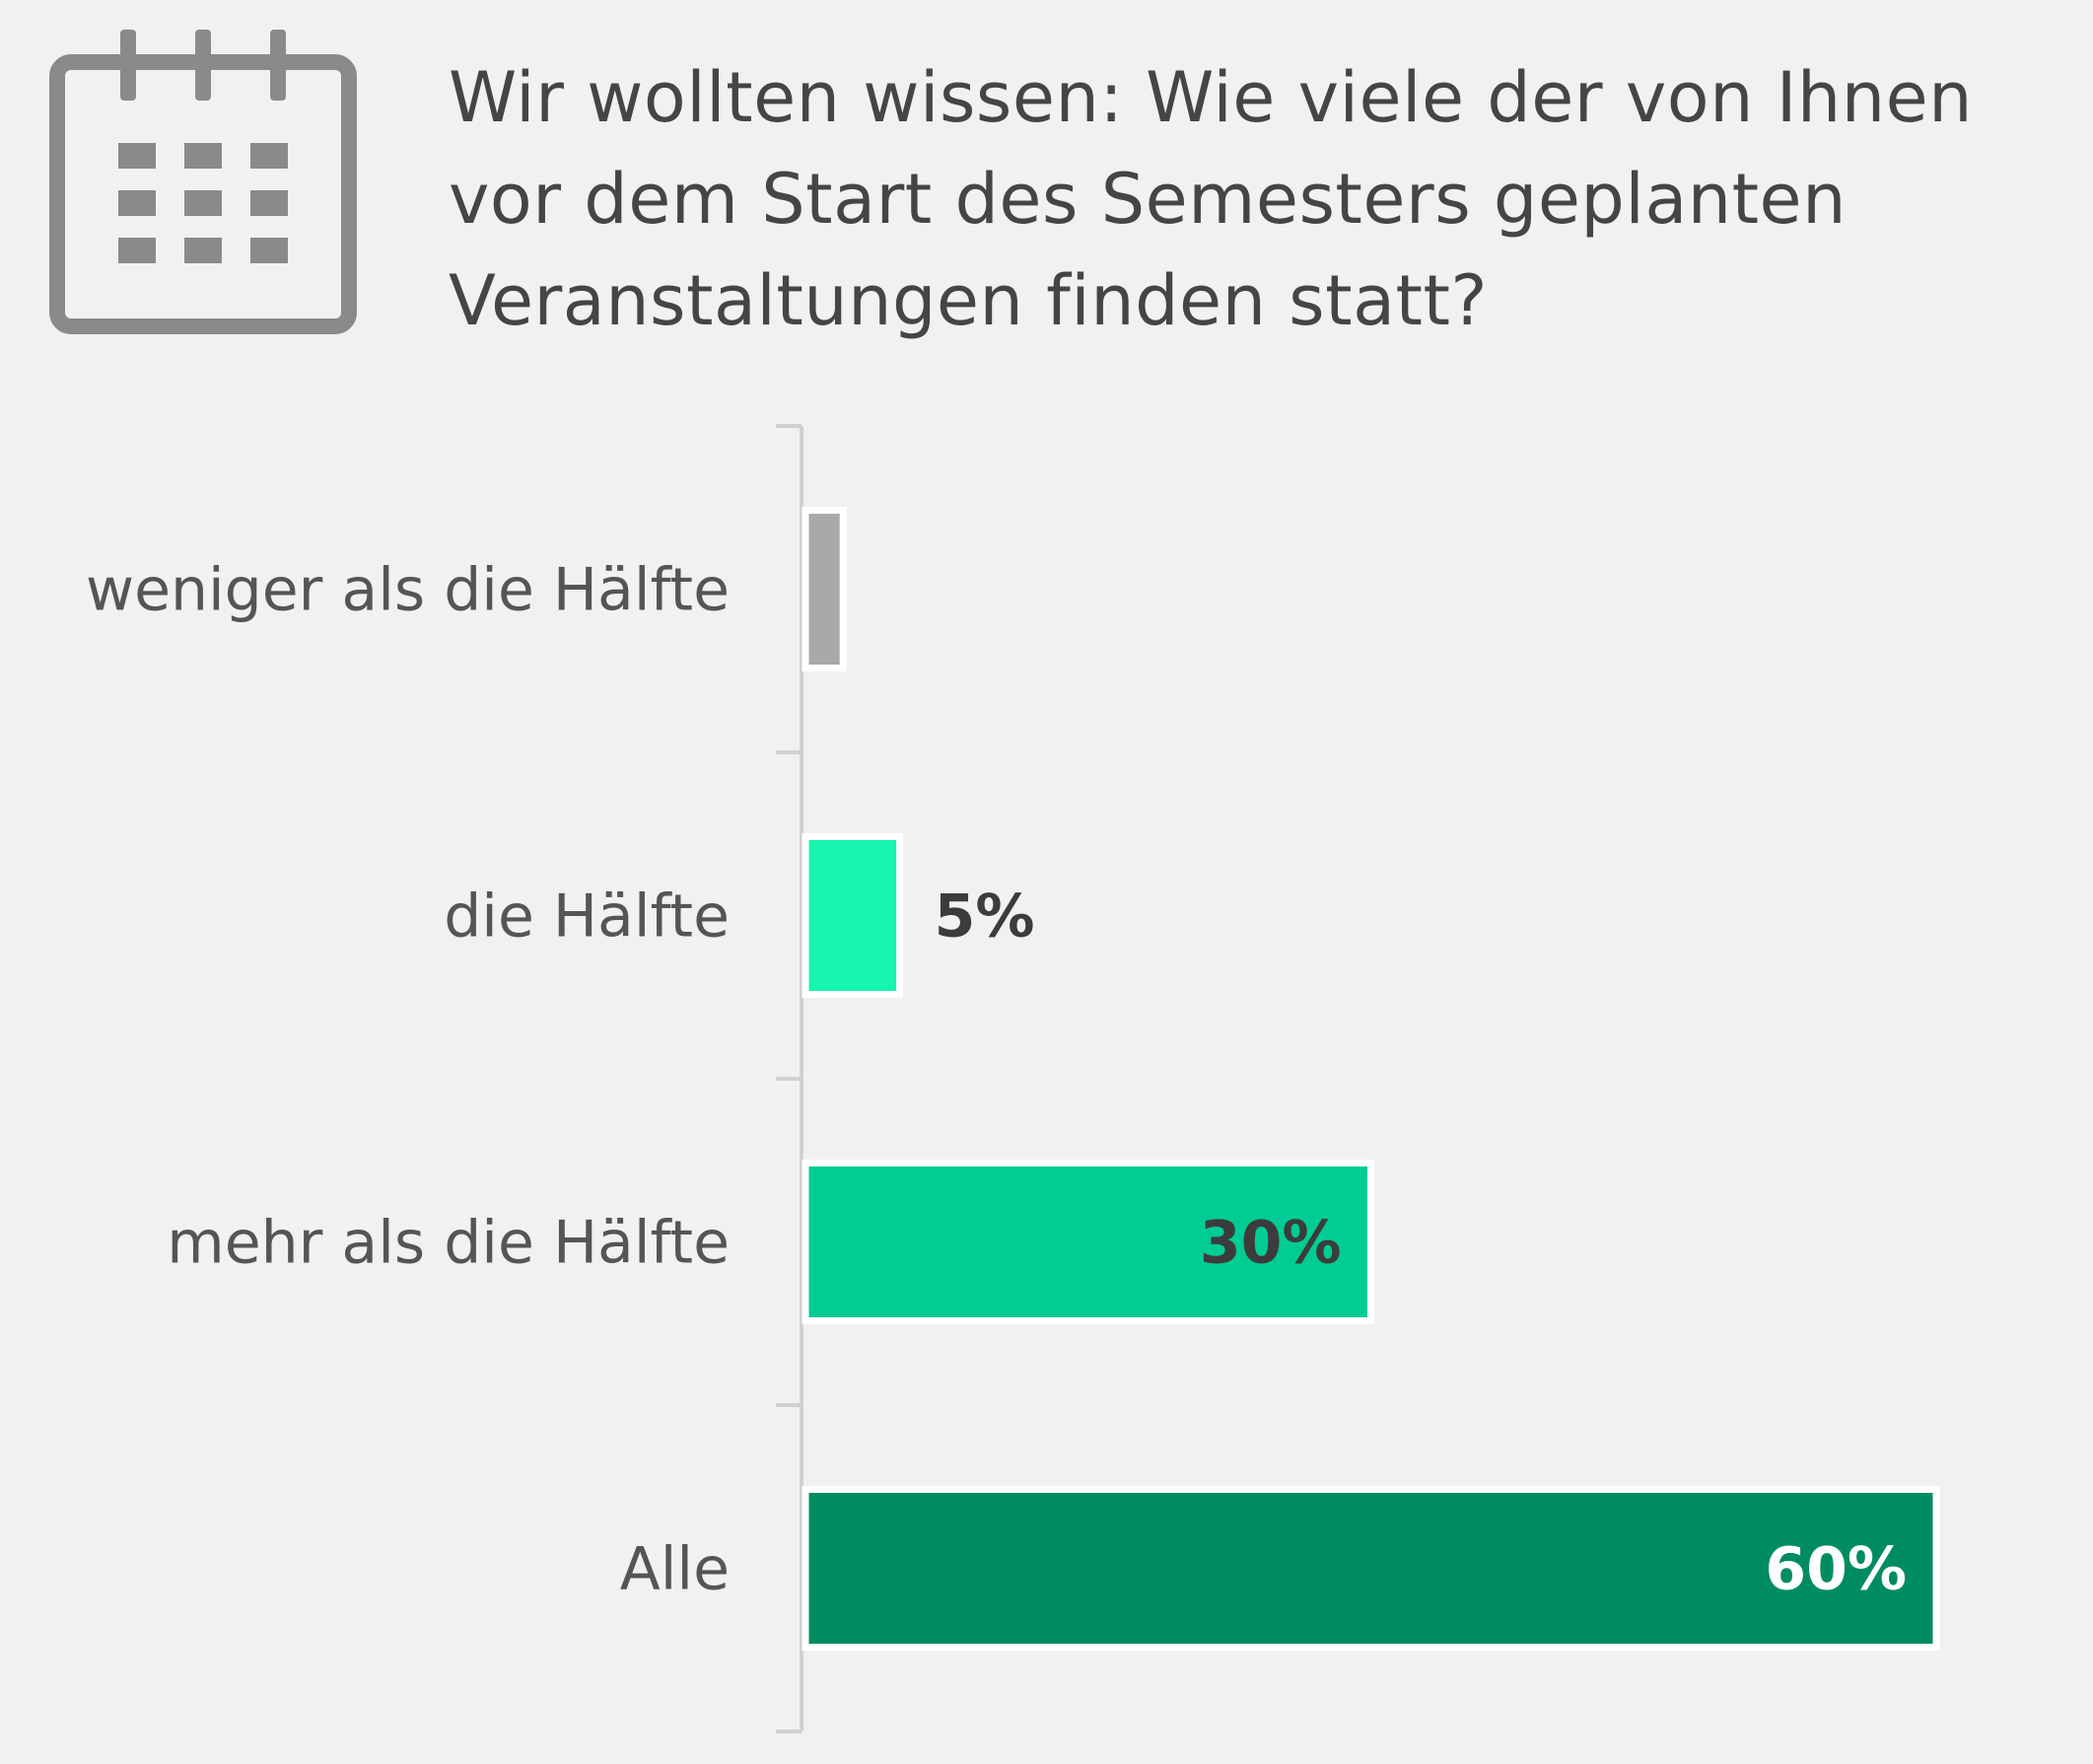 The width and height of the screenshot is (2093, 1764). I want to click on chart-axis, so click(789, 1078).